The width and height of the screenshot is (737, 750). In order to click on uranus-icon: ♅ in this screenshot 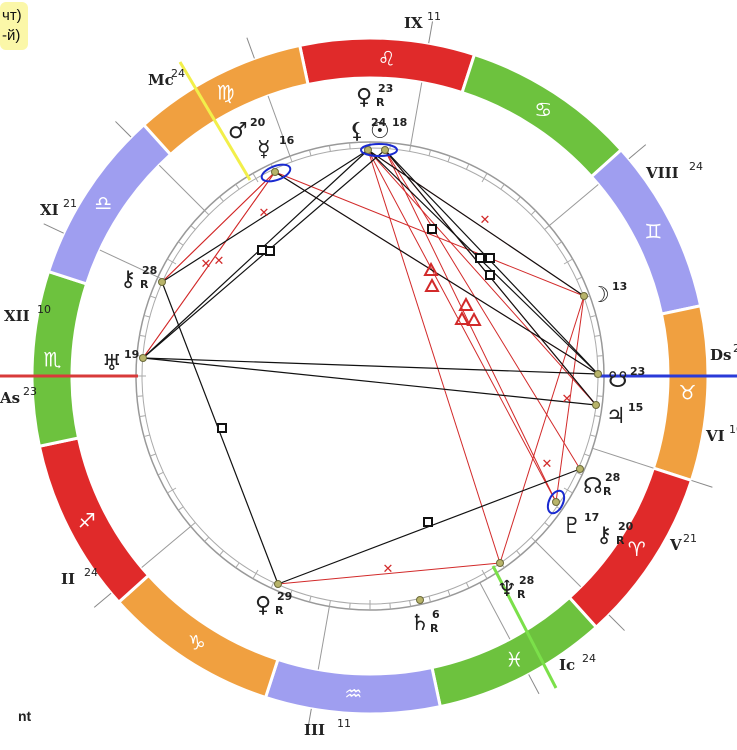, I will do `click(112, 363)`.